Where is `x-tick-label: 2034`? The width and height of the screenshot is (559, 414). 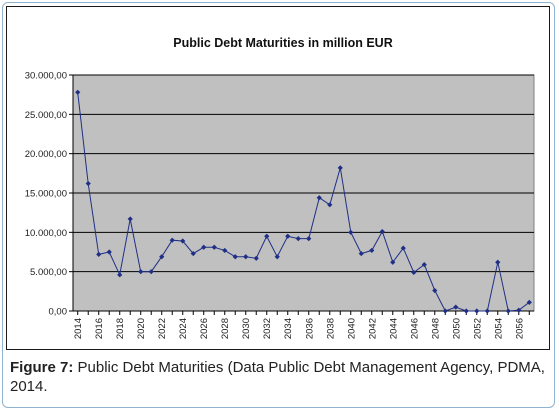
x-tick-label: 2034 is located at coordinates (288, 328).